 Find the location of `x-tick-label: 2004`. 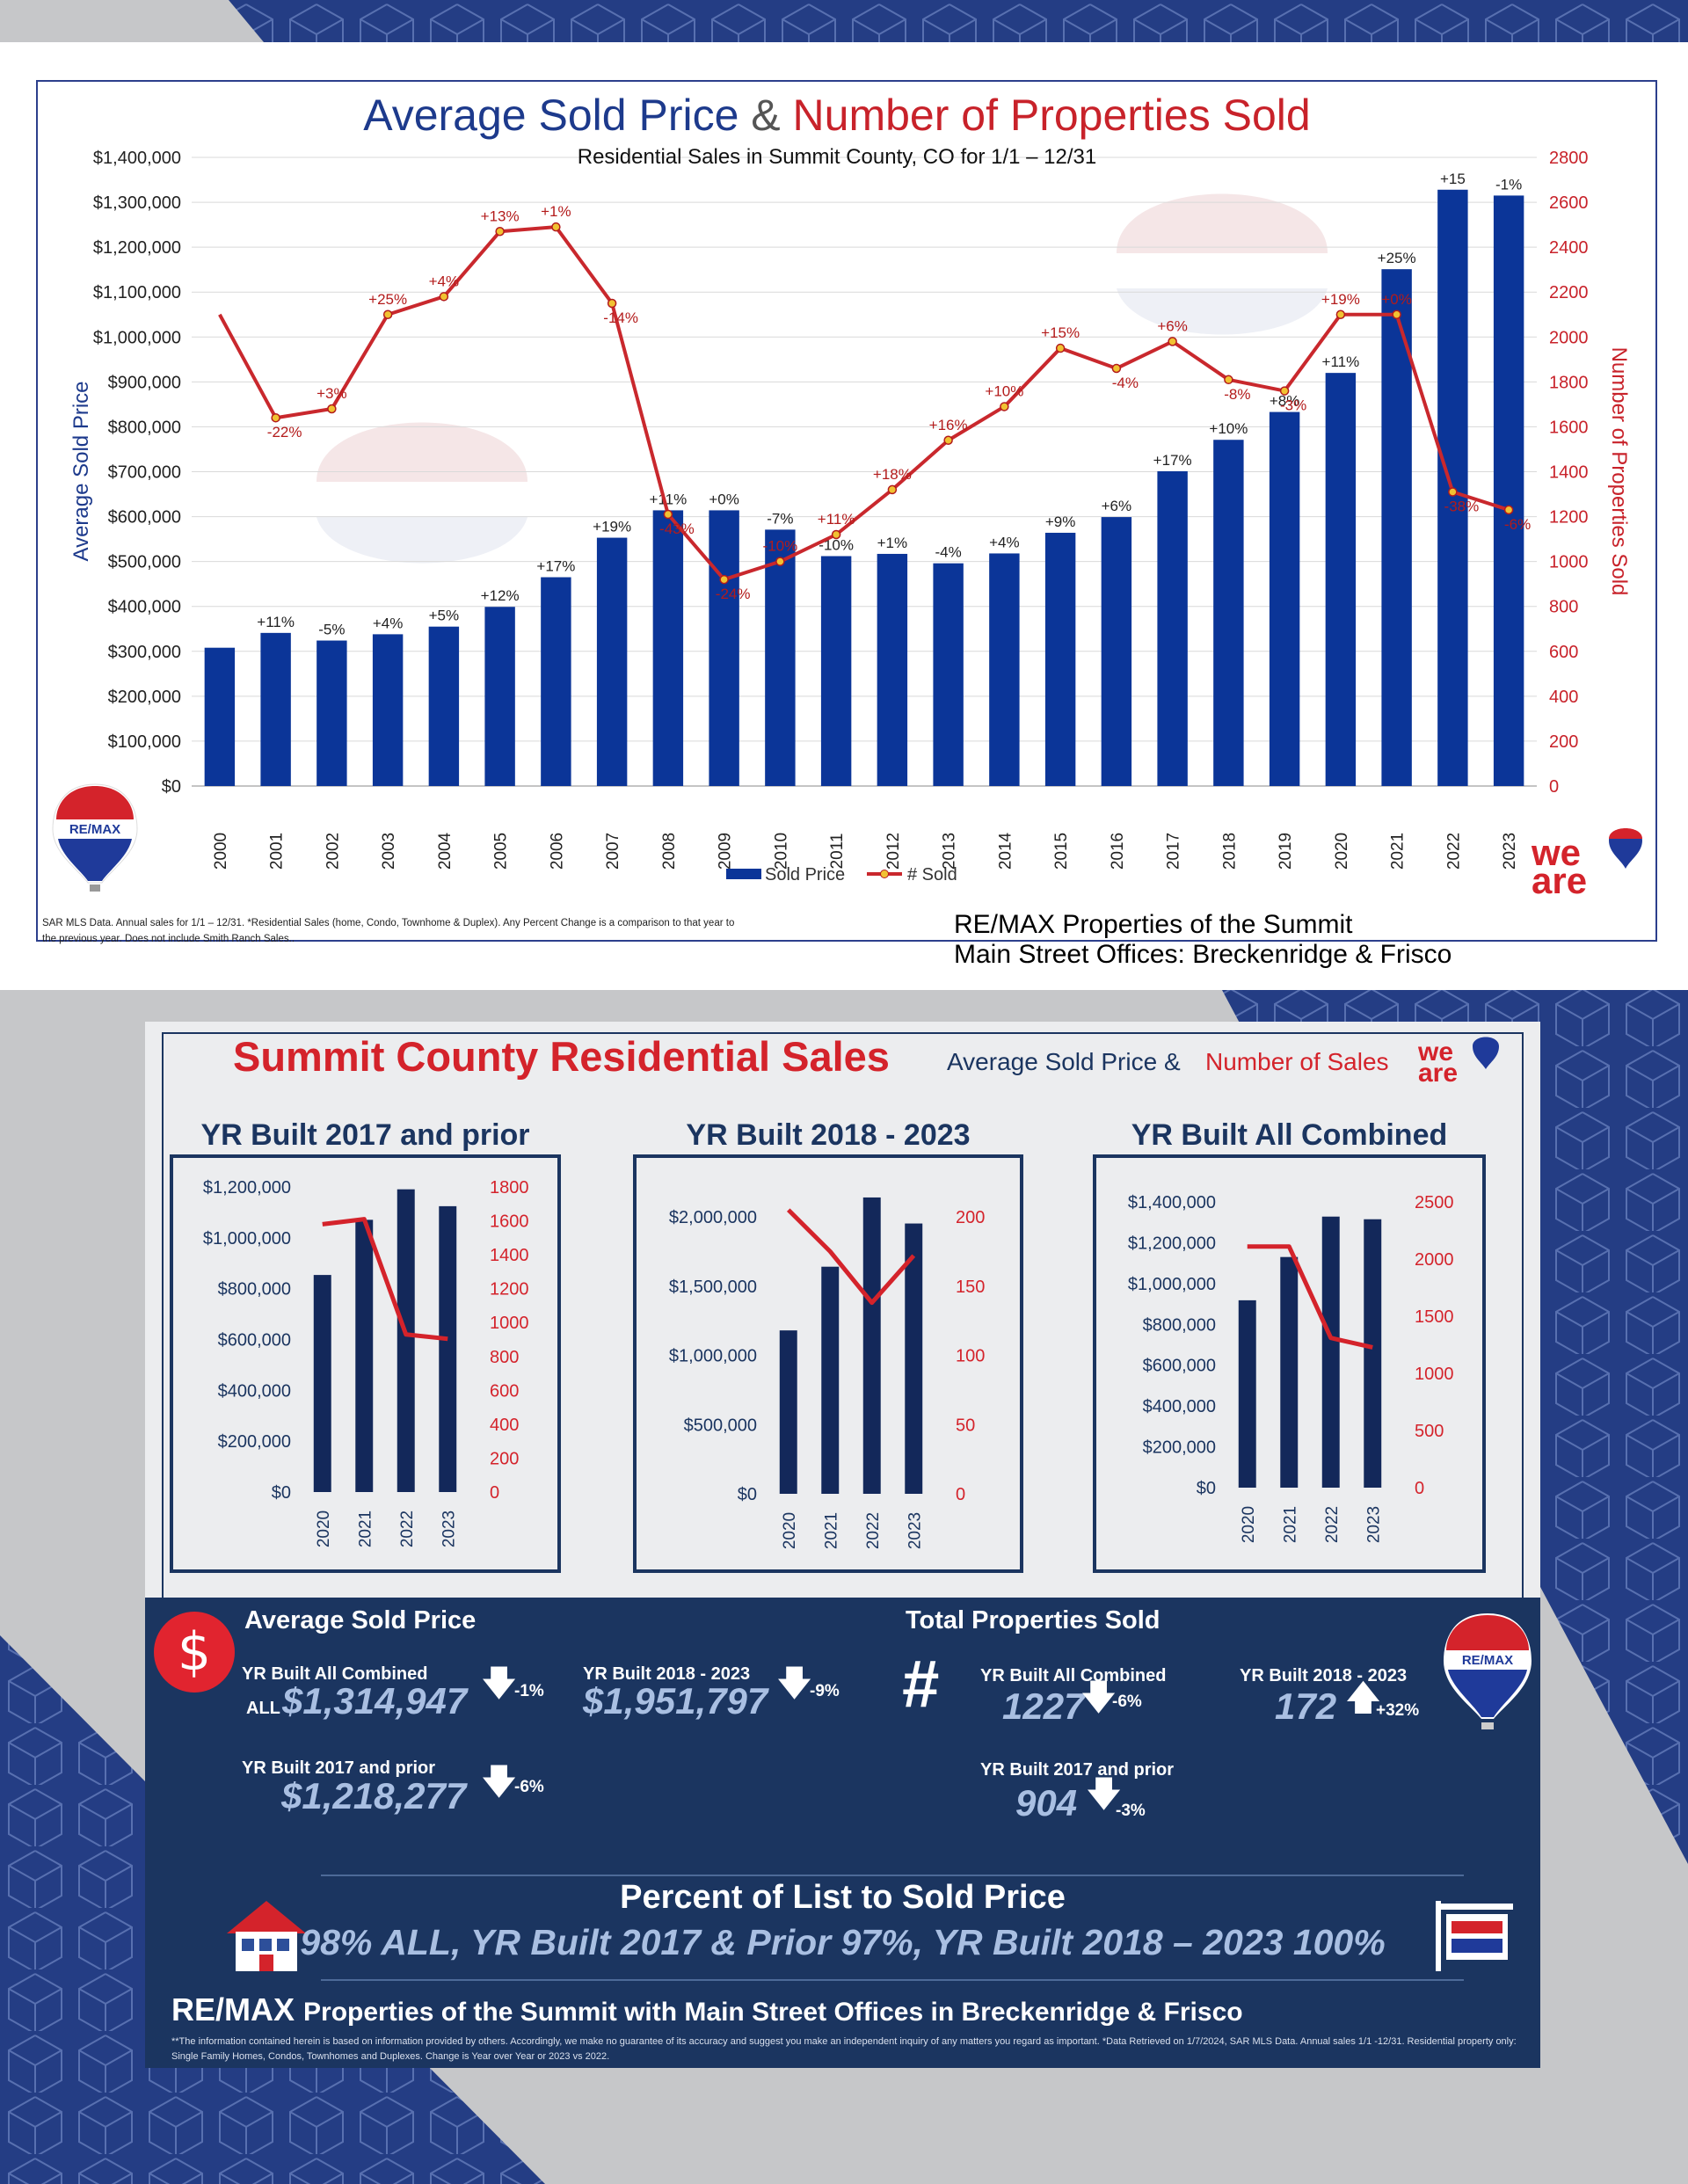

x-tick-label: 2004 is located at coordinates (445, 851).